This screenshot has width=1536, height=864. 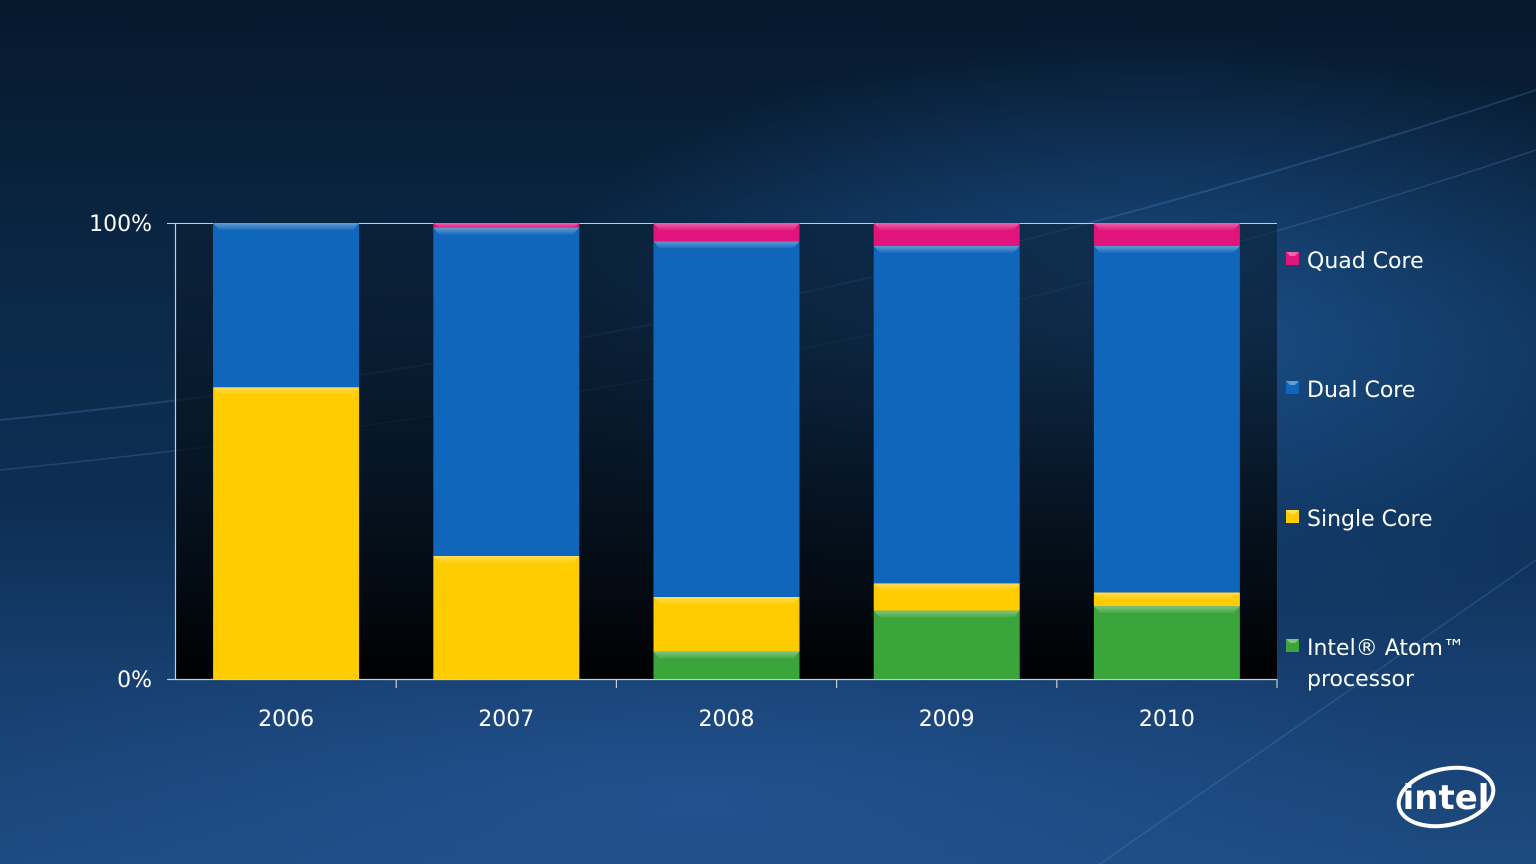 I want to click on legend-label: Quad Core, so click(x=1365, y=261).